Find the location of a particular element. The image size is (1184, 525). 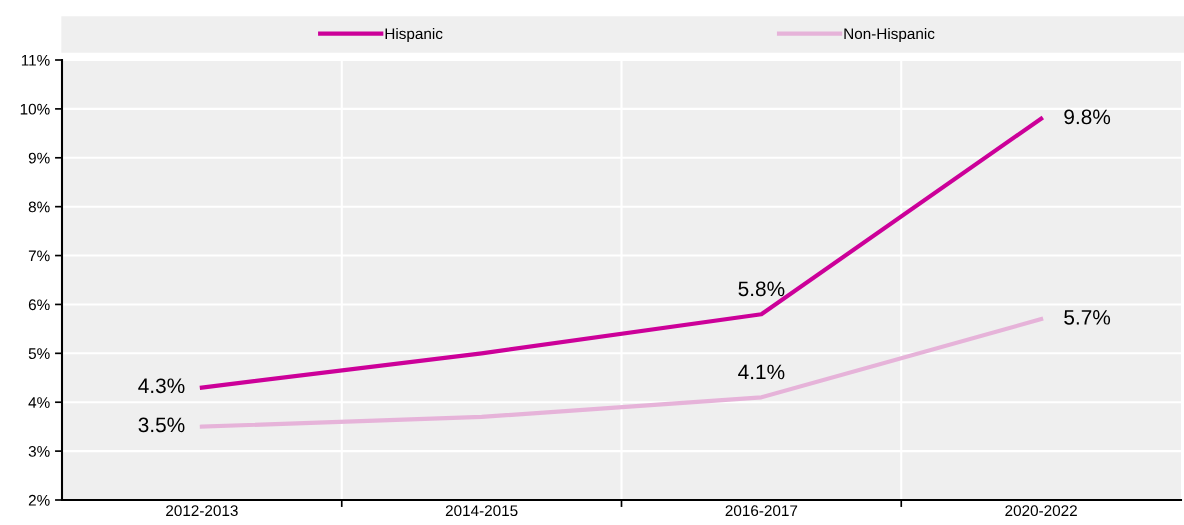

legend-label: Hispanic is located at coordinates (414, 35).